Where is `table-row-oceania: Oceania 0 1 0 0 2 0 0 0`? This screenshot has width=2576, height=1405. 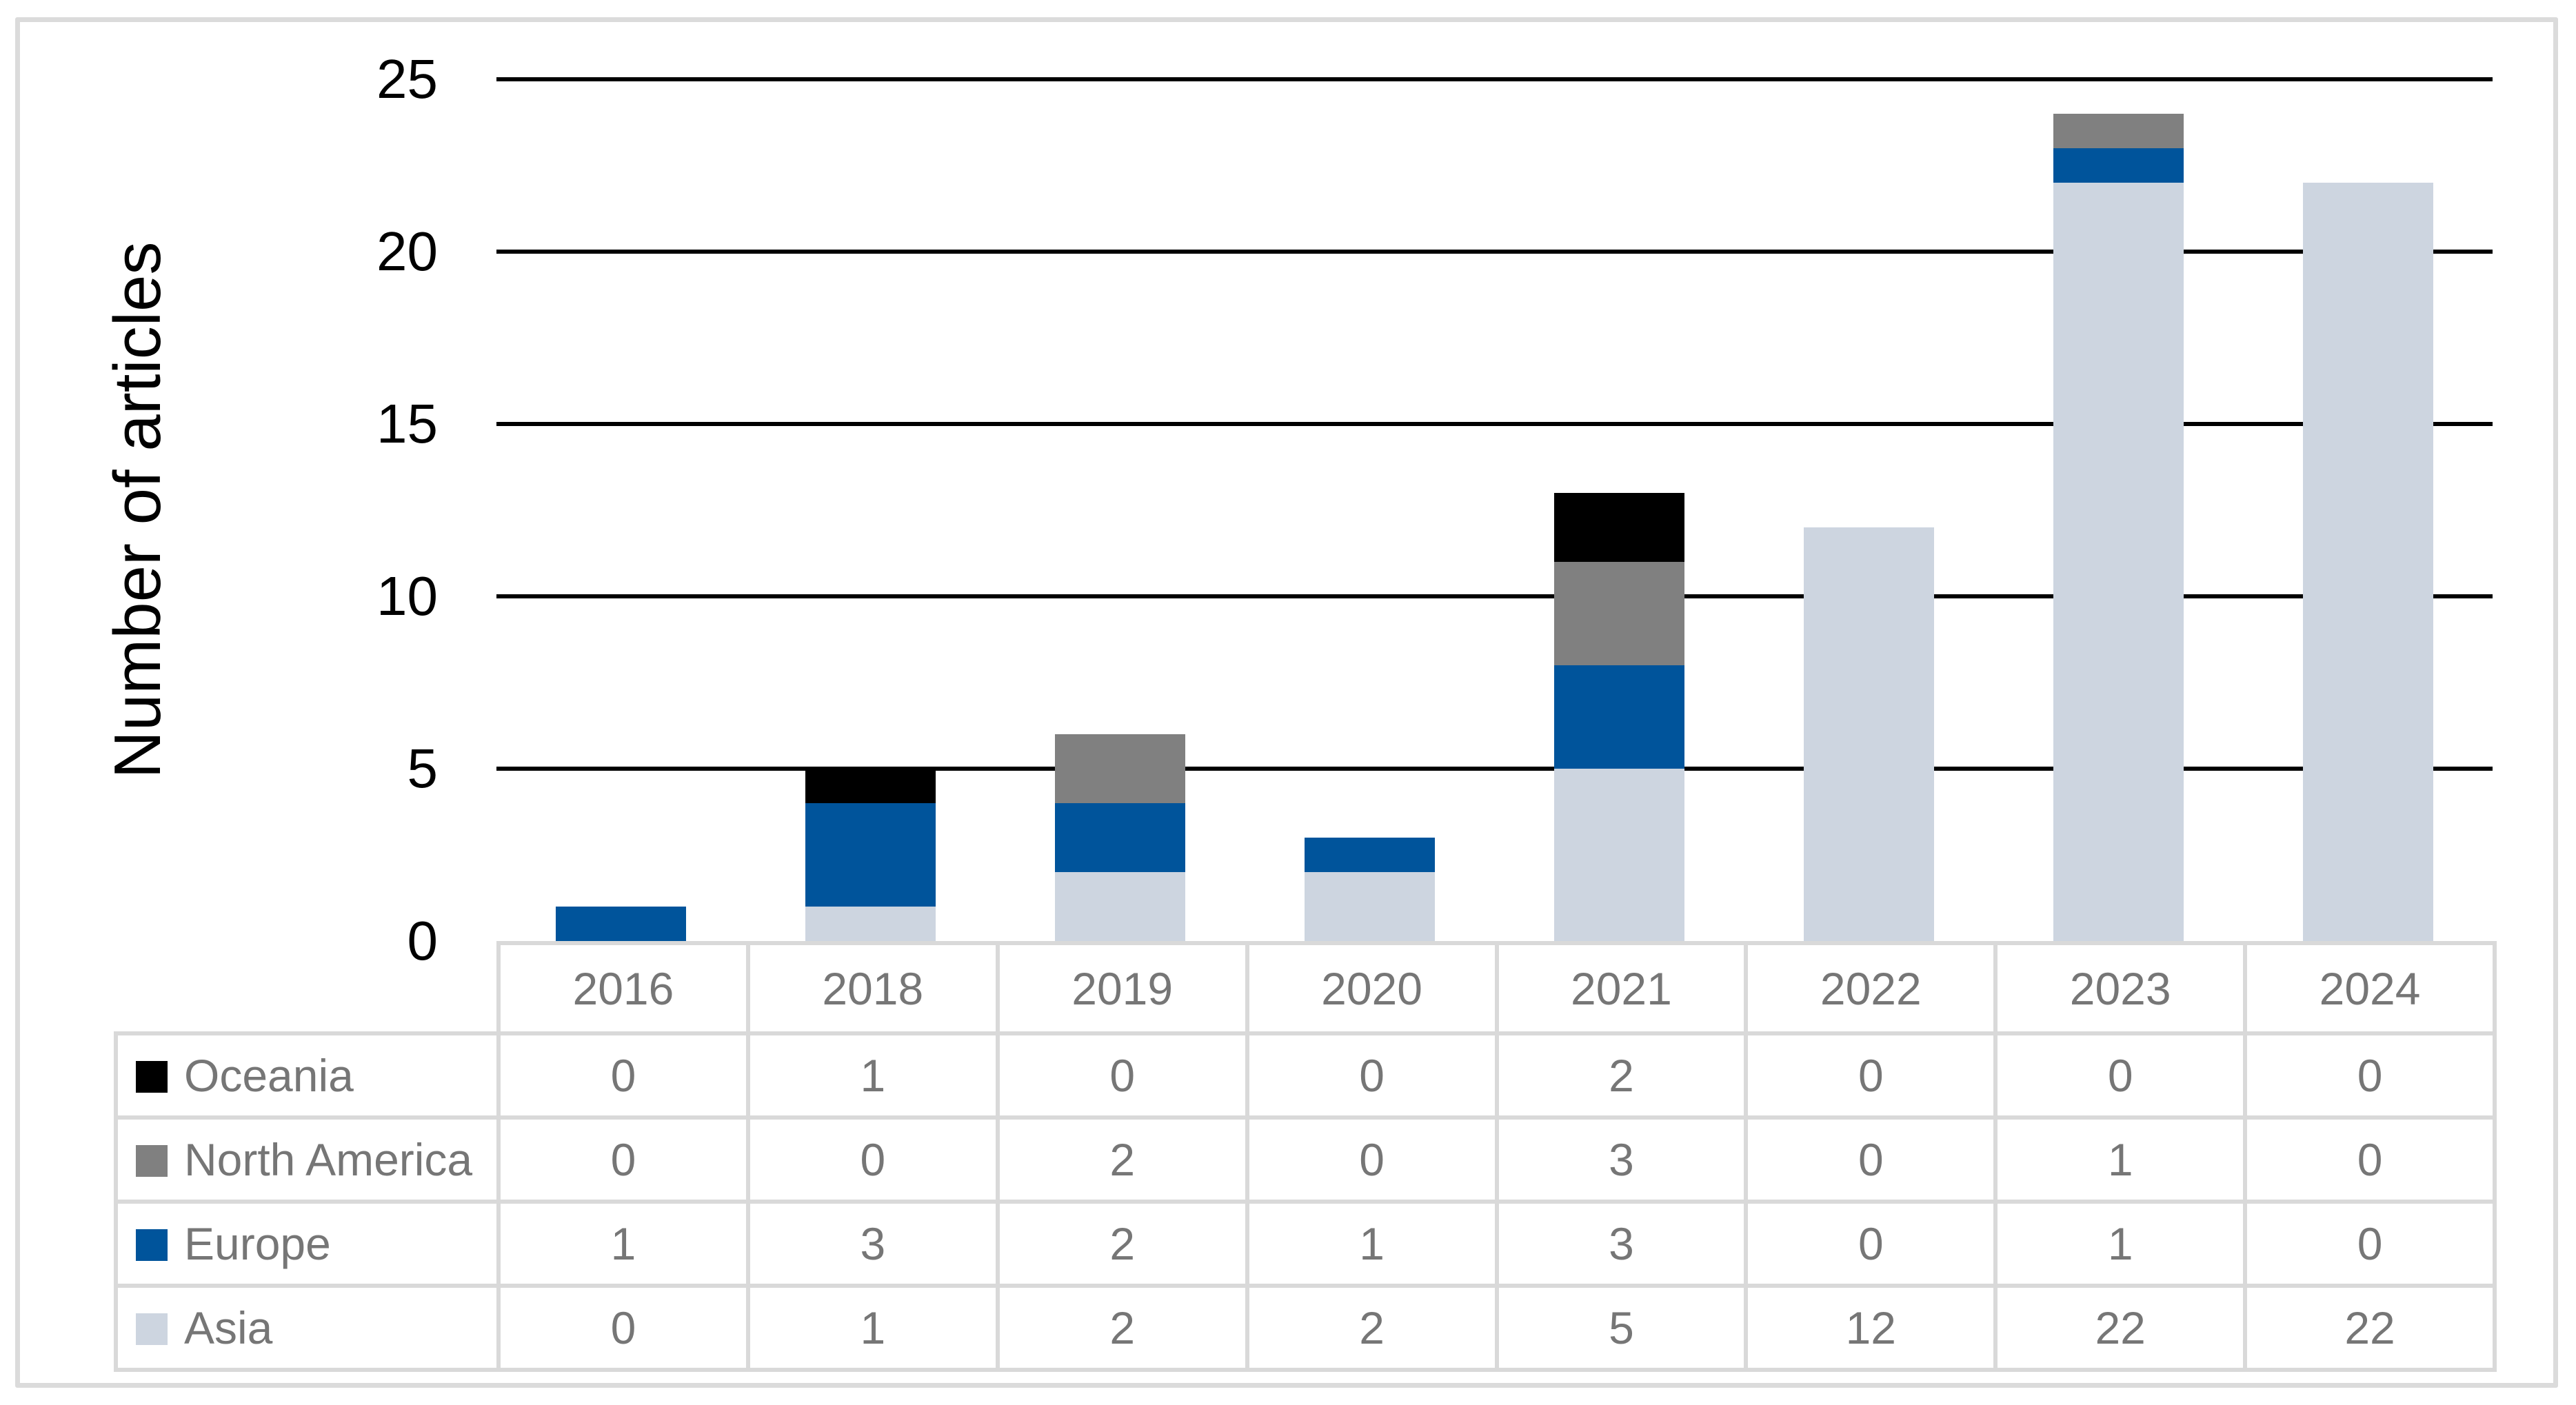 table-row-oceania: Oceania 0 1 0 0 2 0 0 0 is located at coordinates (1305, 1075).